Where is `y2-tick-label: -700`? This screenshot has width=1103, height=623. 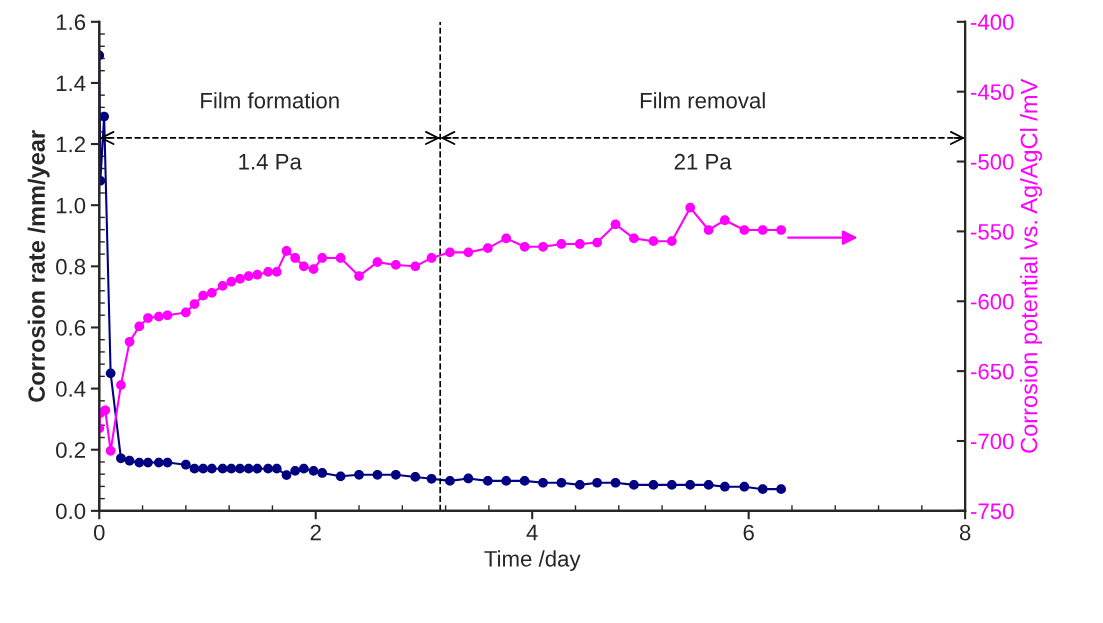 y2-tick-label: -700 is located at coordinates (992, 441).